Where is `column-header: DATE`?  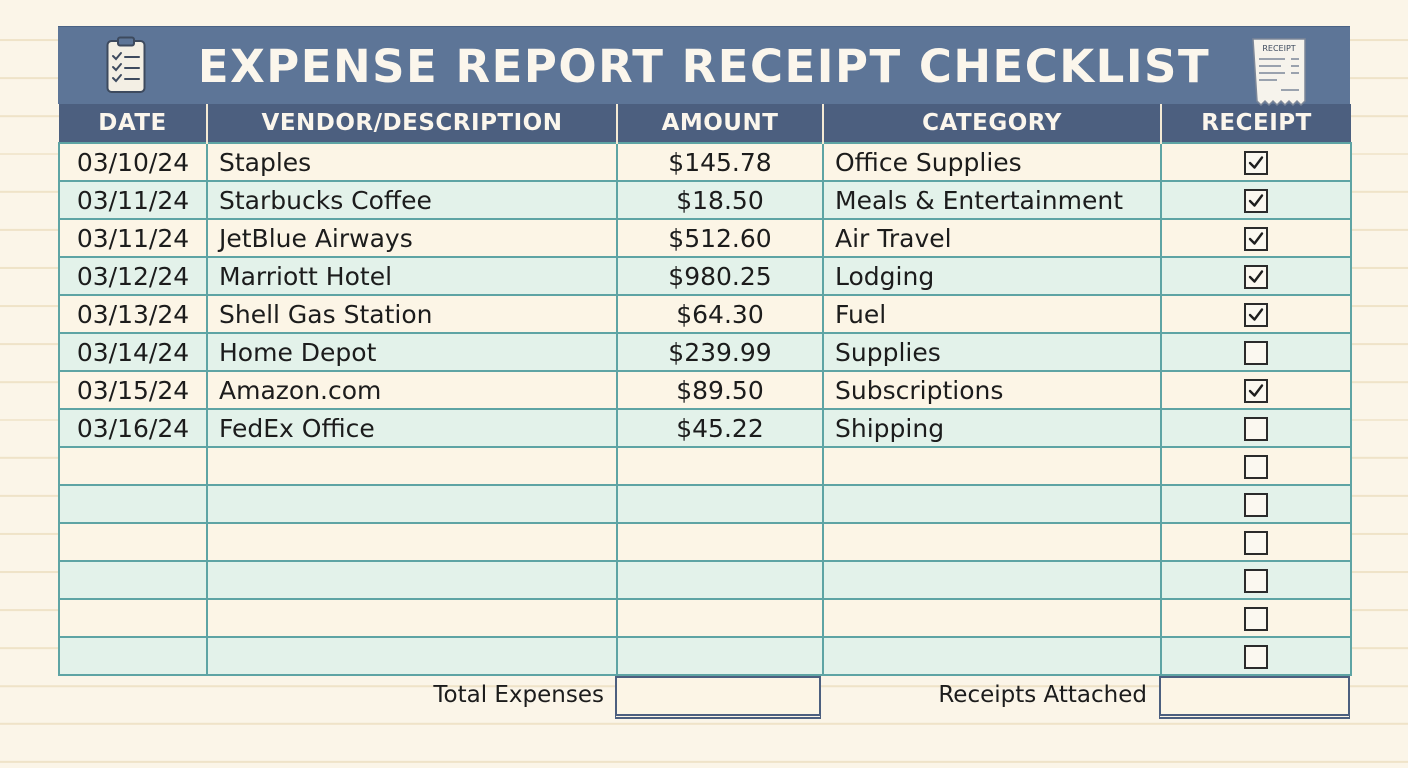 column-header: DATE is located at coordinates (133, 123).